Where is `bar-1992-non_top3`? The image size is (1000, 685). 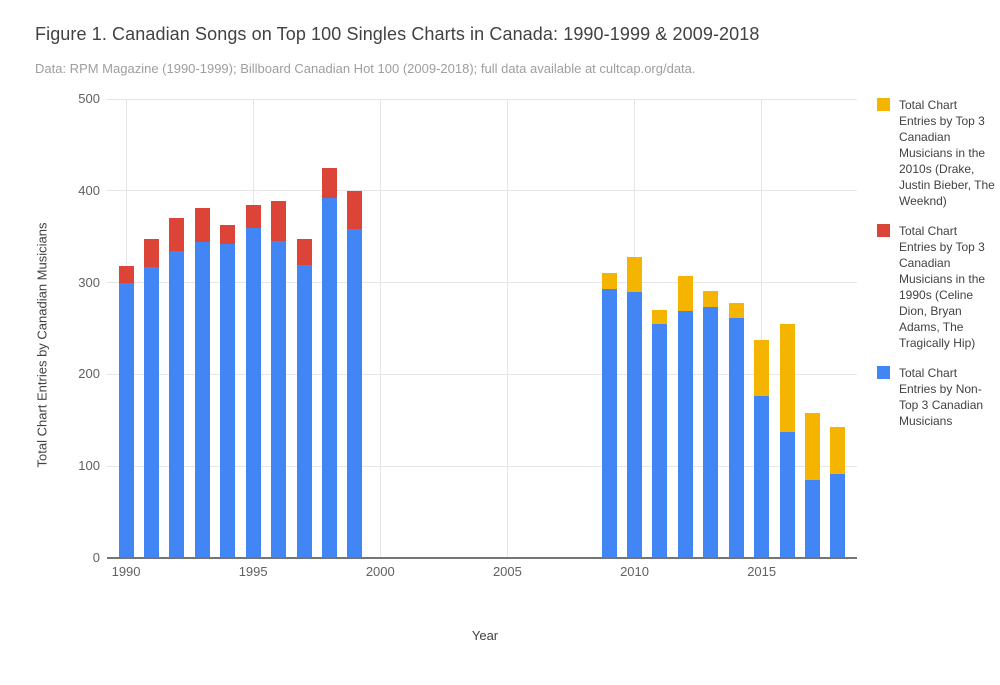
bar-1992-non_top3 is located at coordinates (177, 404).